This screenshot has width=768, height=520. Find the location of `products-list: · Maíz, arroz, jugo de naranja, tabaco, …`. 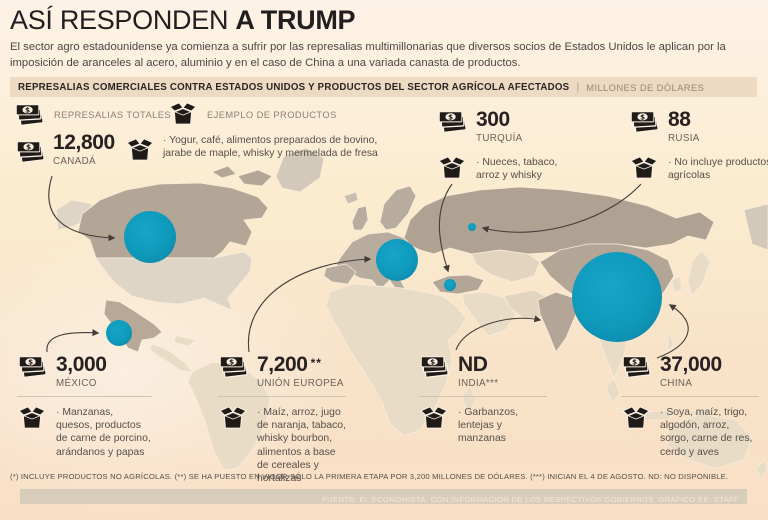

products-list: · Maíz, arroz, jugo de naranja, tabaco, … is located at coordinates (301, 446).